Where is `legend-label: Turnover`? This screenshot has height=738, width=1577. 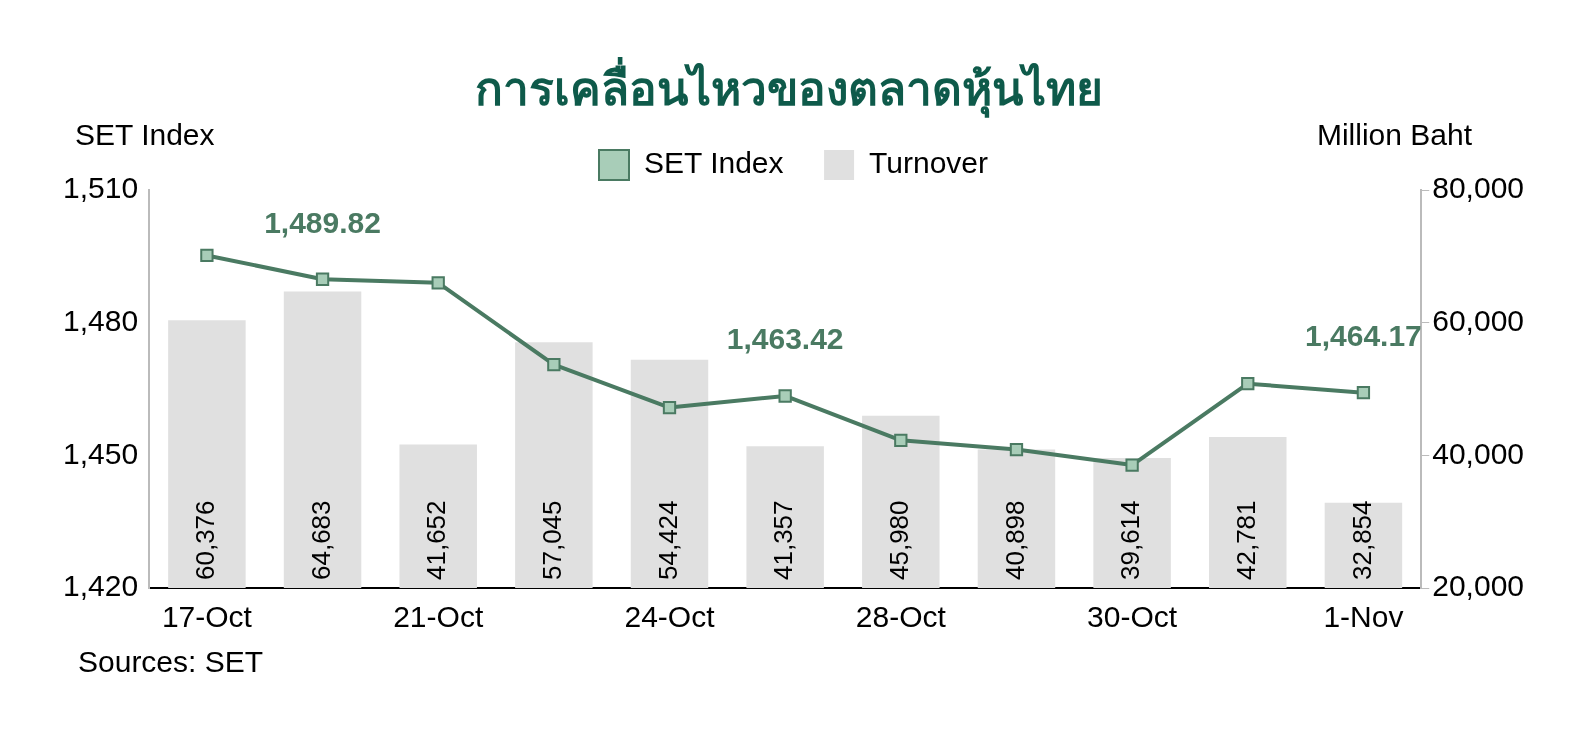 legend-label: Turnover is located at coordinates (929, 163).